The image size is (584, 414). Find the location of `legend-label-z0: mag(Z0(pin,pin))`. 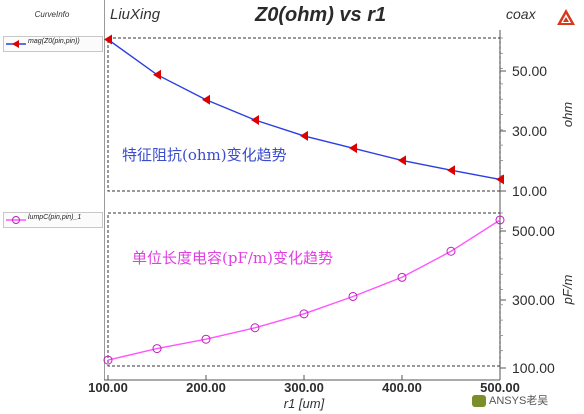

legend-label-z0: mag(Z0(pin,pin)) is located at coordinates (54, 41).